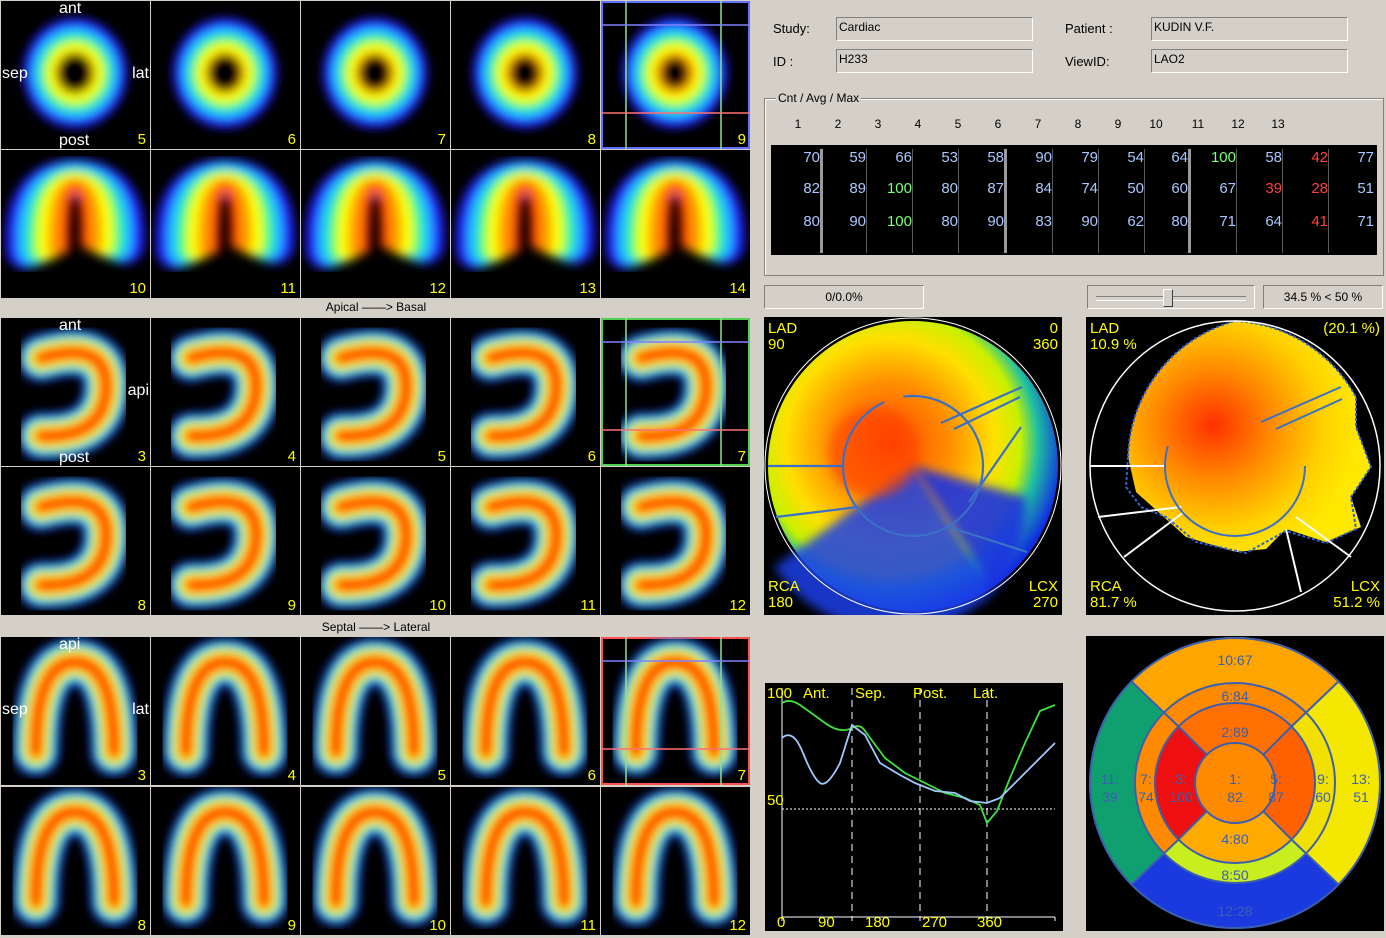  I want to click on slice-number: 10, so click(437, 925).